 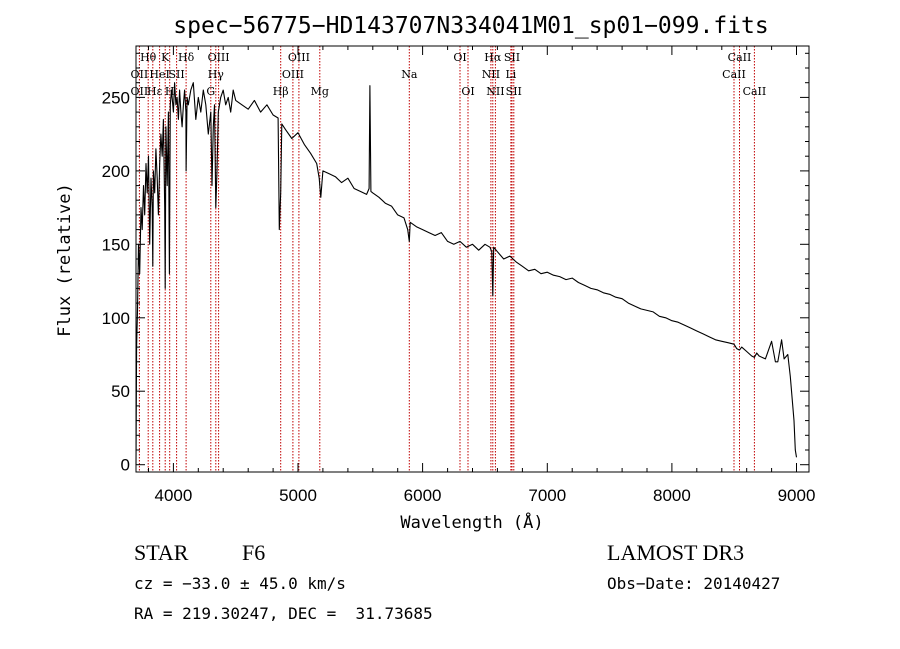 What do you see at coordinates (125, 465) in the screenshot?
I see `y-tick-label: 0` at bounding box center [125, 465].